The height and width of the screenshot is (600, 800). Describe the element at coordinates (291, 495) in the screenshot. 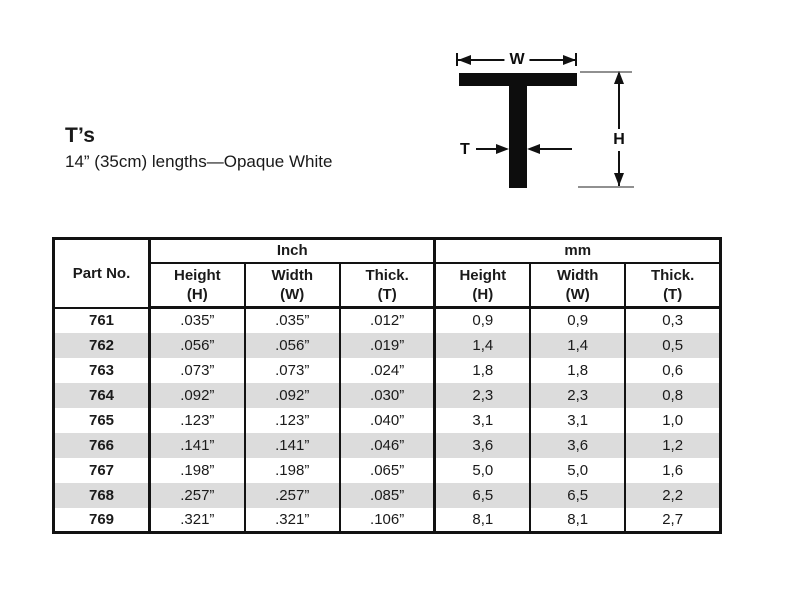

I see `inch-width-cell: .257”` at that location.